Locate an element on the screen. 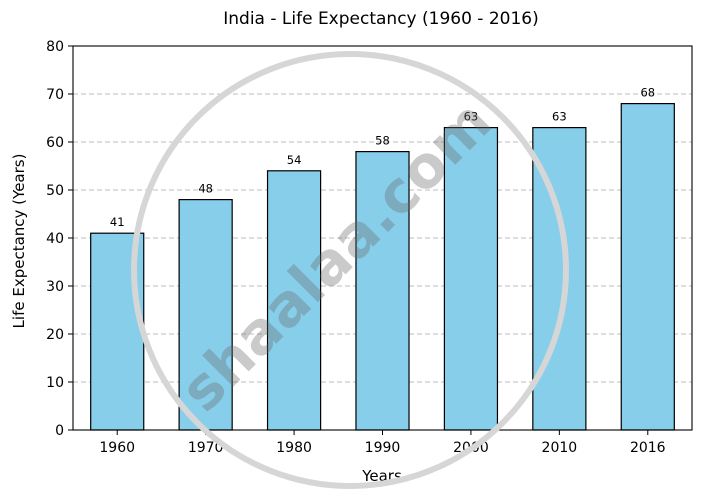  x-tick-label: 2016 is located at coordinates (648, 448).